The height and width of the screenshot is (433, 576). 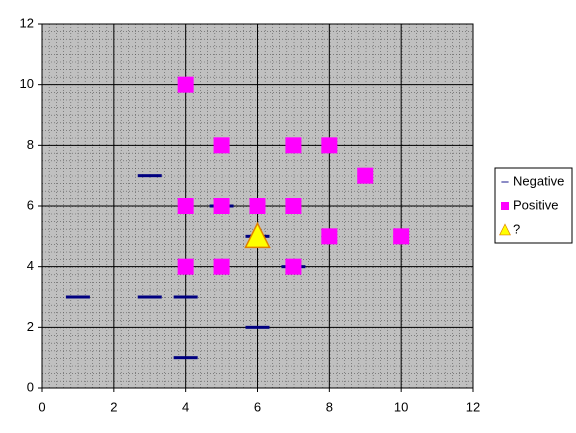 I want to click on y-tick-label: 4, so click(x=30, y=265).